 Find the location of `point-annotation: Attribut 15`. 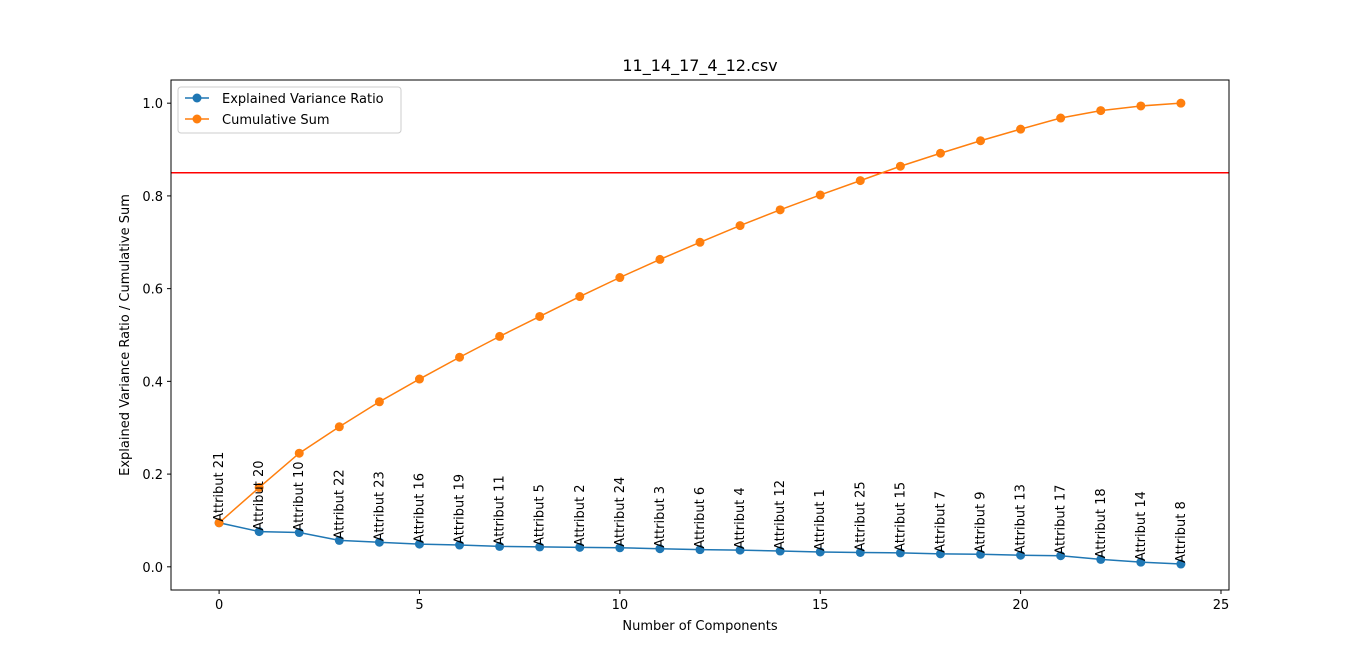

point-annotation: Attribut 15 is located at coordinates (900, 517).